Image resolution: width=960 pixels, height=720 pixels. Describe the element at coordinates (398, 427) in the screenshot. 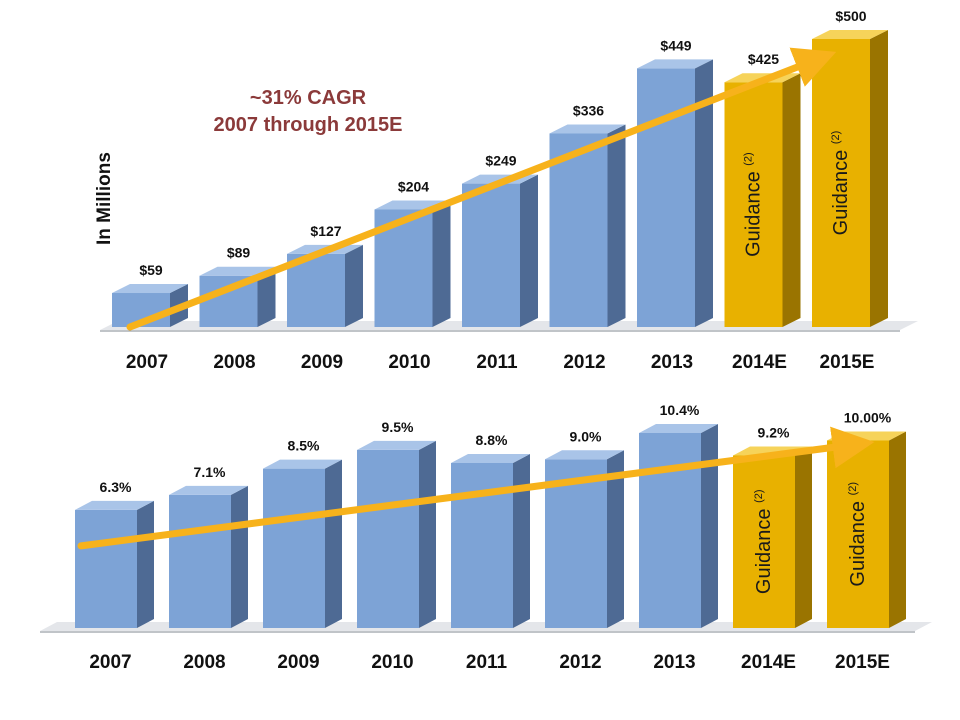

I see `value-label-2010: 9.5%` at that location.